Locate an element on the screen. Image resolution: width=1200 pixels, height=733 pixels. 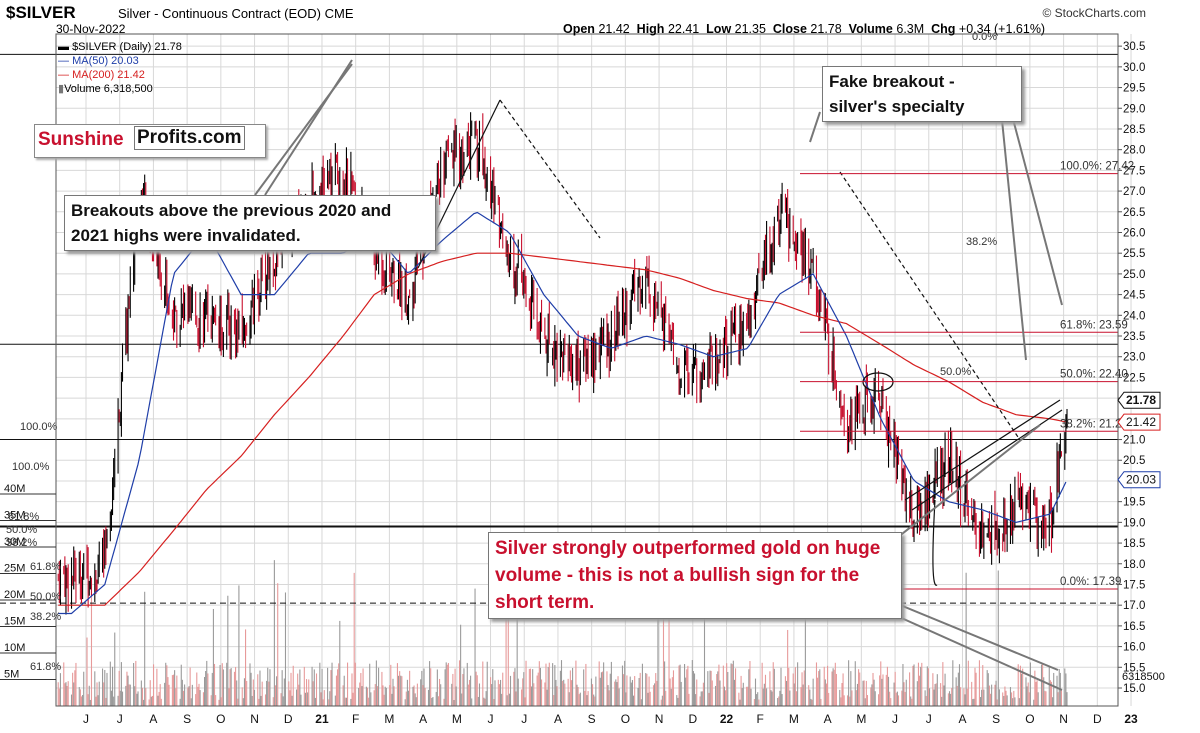
volume-tick-label: 35M is located at coordinates (14, 516).